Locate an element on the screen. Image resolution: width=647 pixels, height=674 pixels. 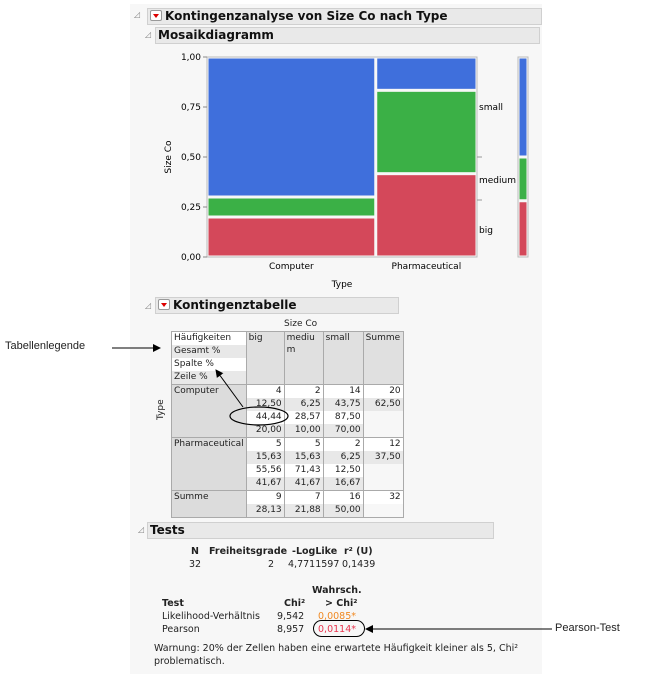
legend-item: Häufigkeiten is located at coordinates (209, 338).